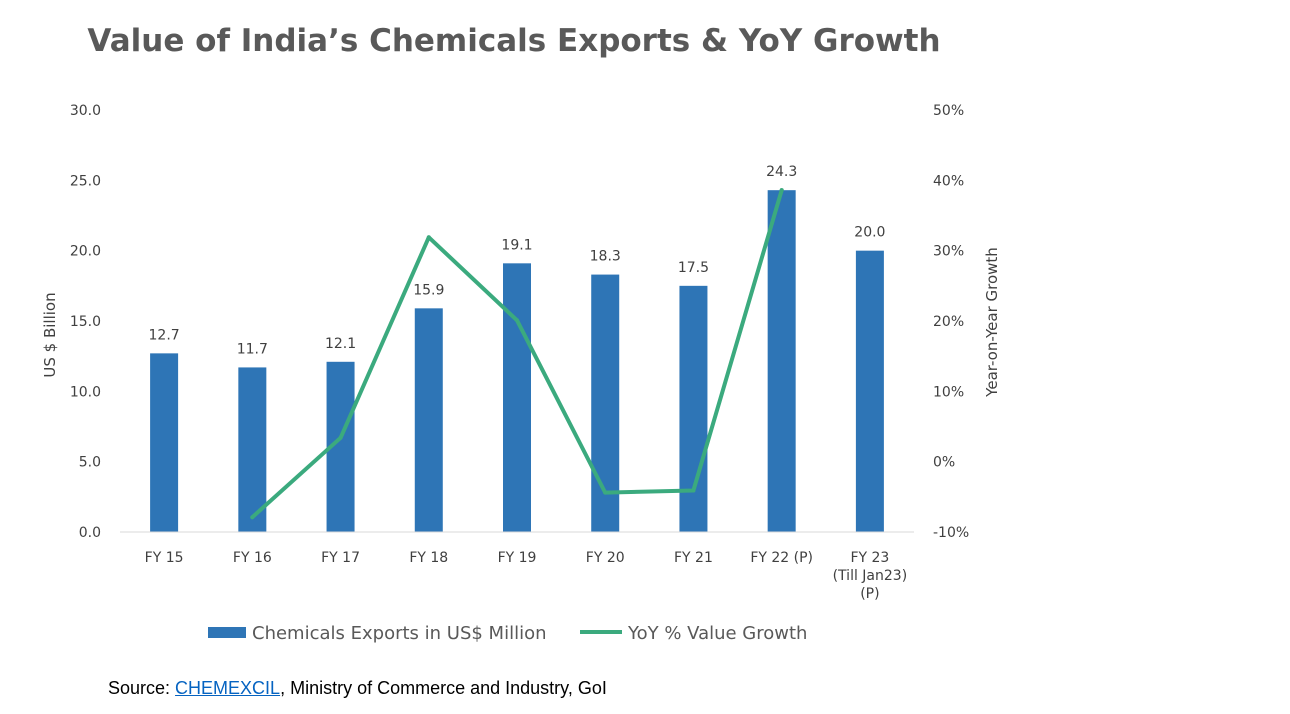 The height and width of the screenshot is (714, 1290). Describe the element at coordinates (869, 233) in the screenshot. I see `bar-data-label: 20.0` at that location.